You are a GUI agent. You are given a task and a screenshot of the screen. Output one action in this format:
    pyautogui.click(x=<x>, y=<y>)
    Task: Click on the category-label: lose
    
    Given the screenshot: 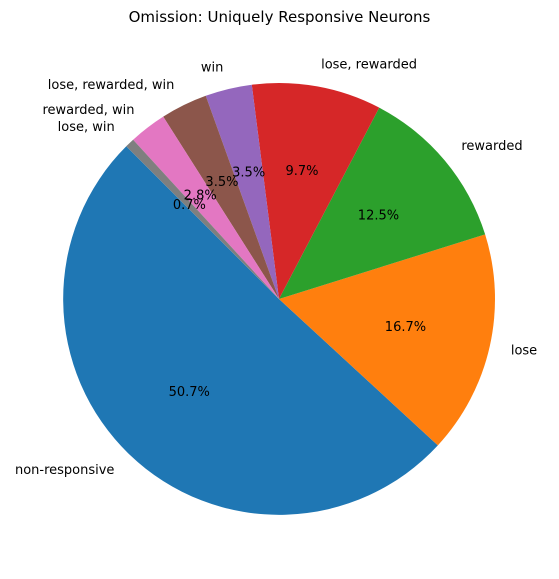 What is the action you would take?
    pyautogui.click(x=524, y=350)
    